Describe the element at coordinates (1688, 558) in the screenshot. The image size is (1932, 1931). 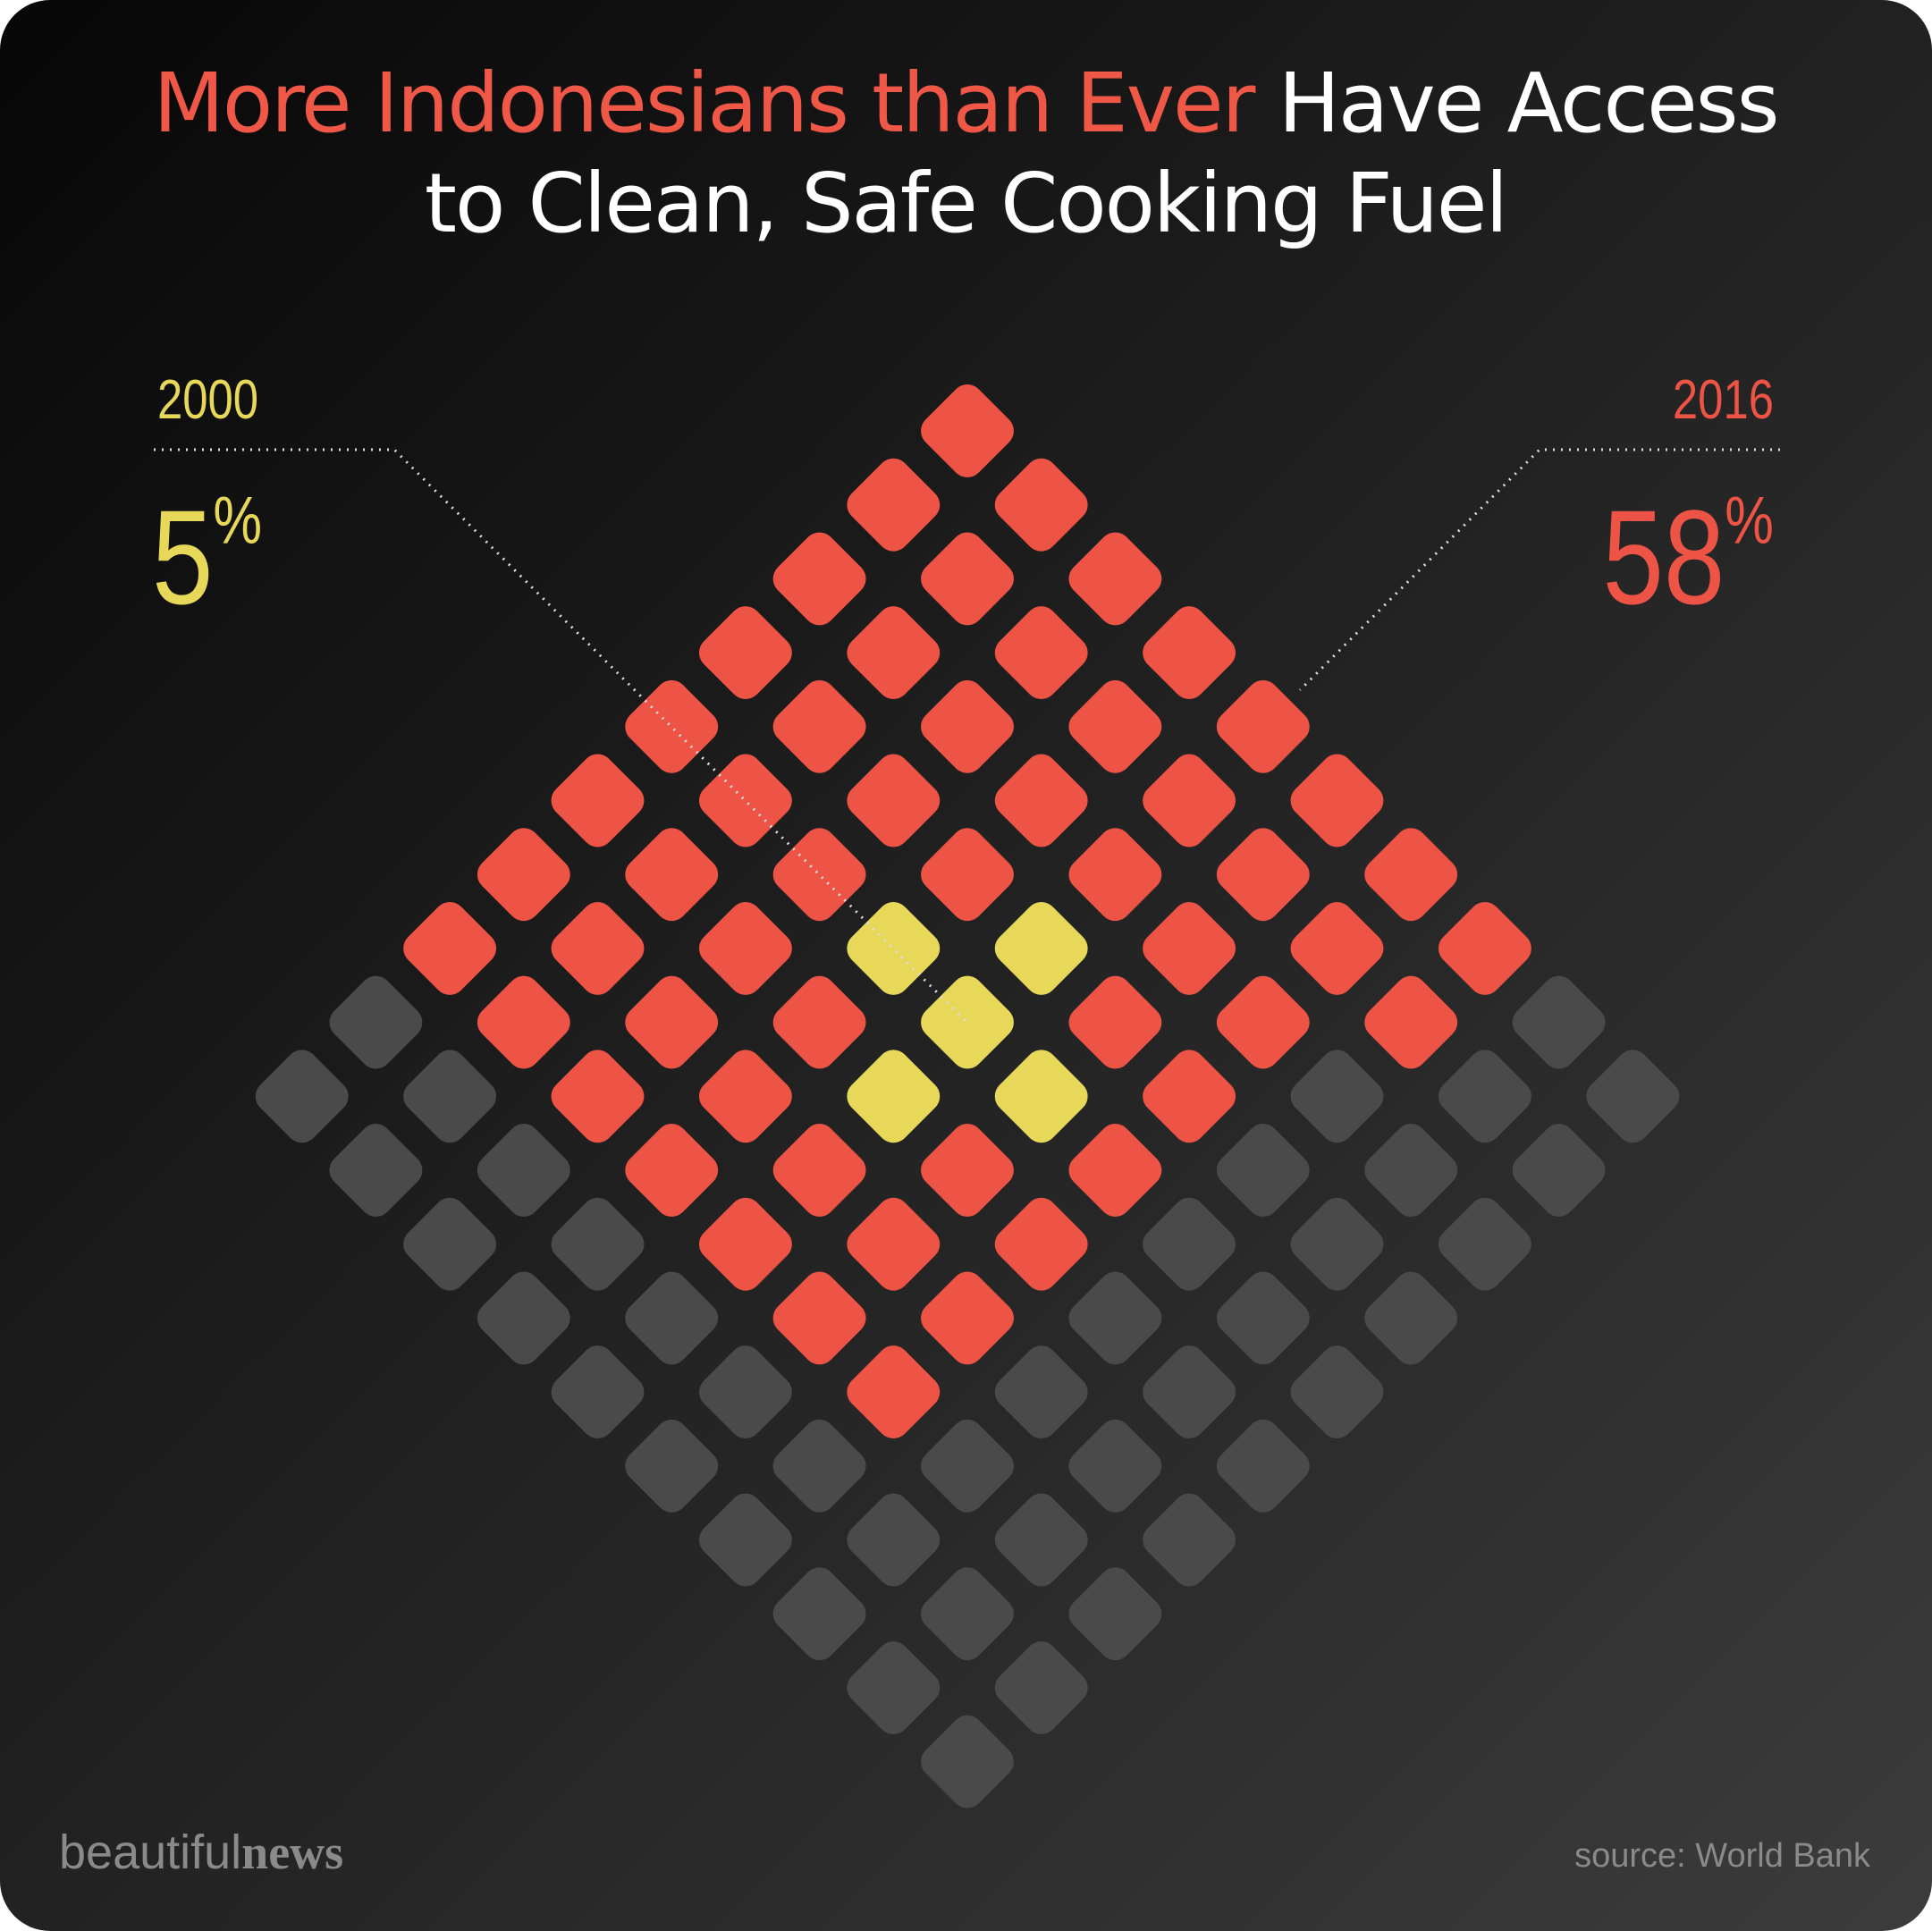
I see `value-label: 58%` at that location.